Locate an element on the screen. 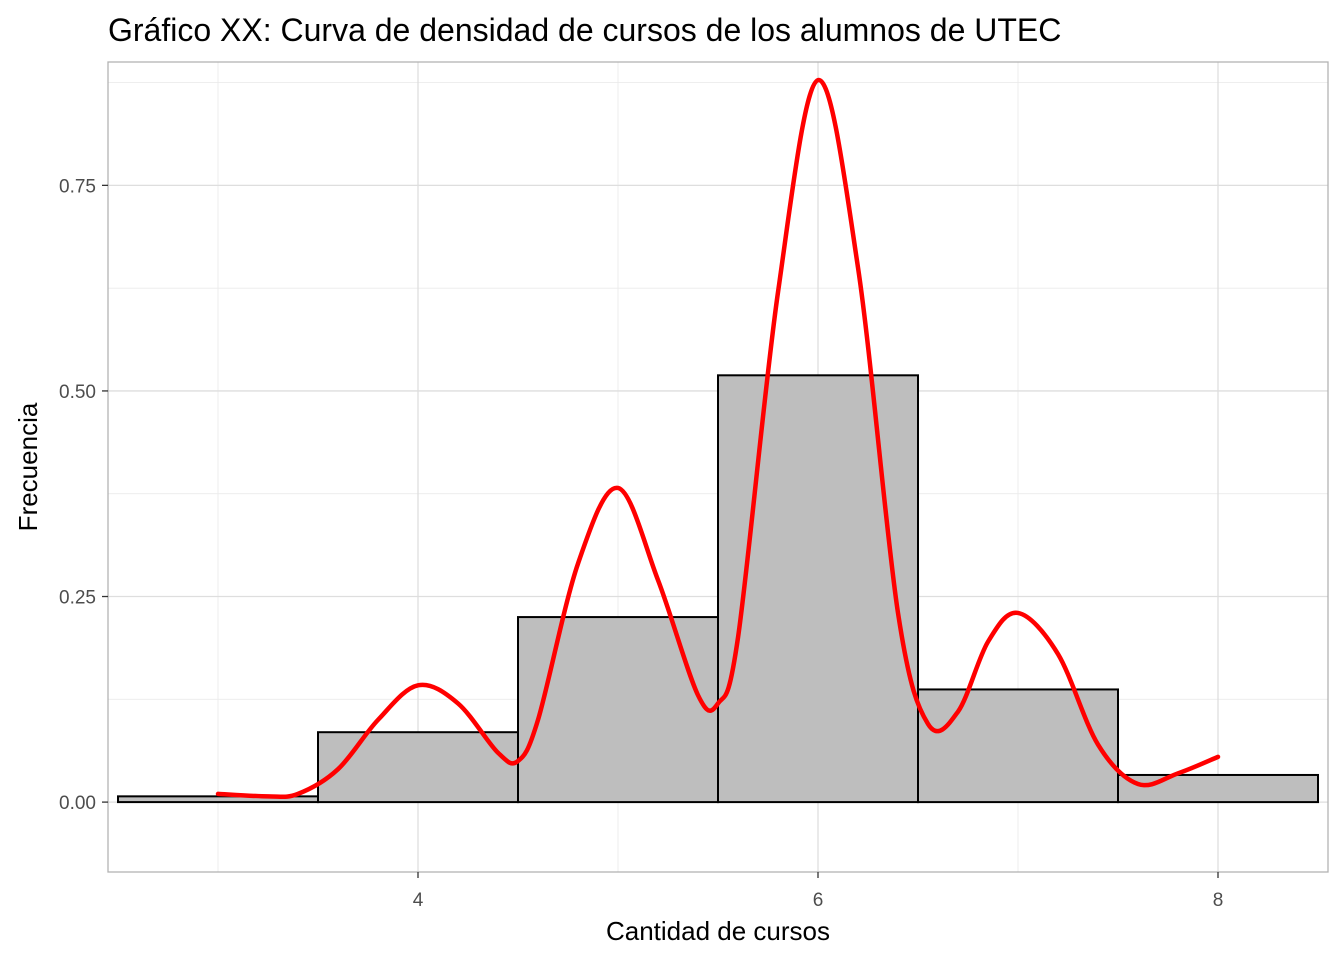 The width and height of the screenshot is (1344, 960). x-axis-ticks: 4 6 8 is located at coordinates (818, 891).